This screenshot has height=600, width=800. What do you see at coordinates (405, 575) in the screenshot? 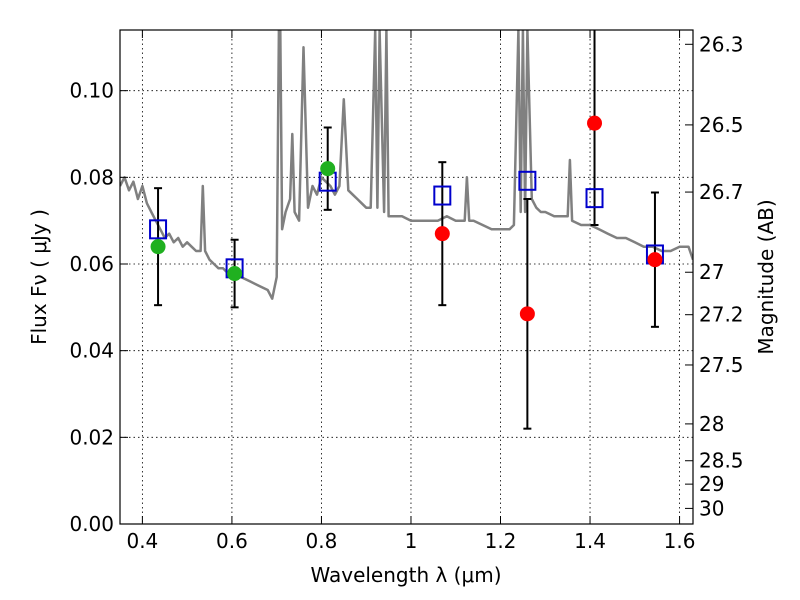
I see `x-axis-title: Wavelength λ (μm)` at bounding box center [405, 575].